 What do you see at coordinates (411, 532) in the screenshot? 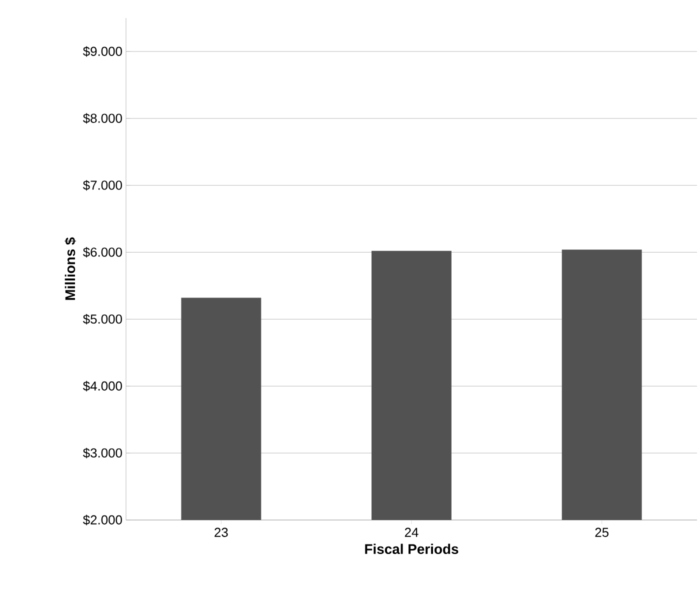
I see `x-tick-label: 24` at bounding box center [411, 532].